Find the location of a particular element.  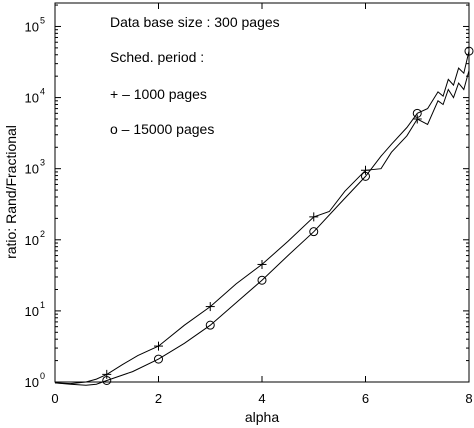

x-tick-label: 8 is located at coordinates (468, 398).